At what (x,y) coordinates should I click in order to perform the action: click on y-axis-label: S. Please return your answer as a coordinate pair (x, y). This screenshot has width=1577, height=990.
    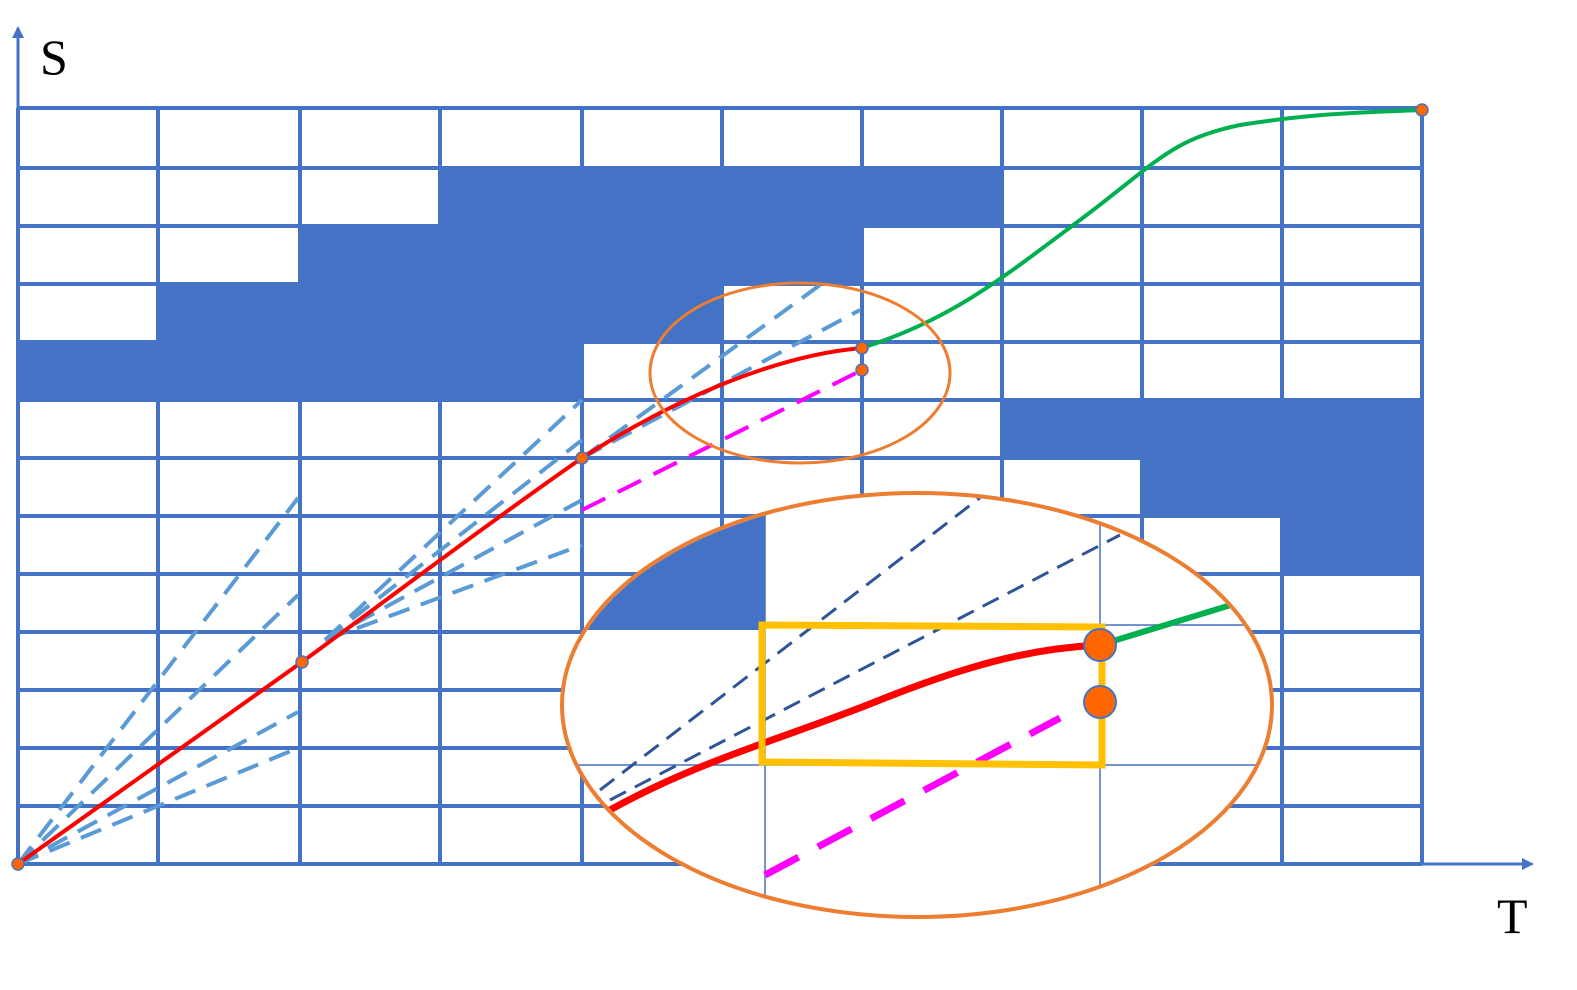
    Looking at the image, I should click on (54, 57).